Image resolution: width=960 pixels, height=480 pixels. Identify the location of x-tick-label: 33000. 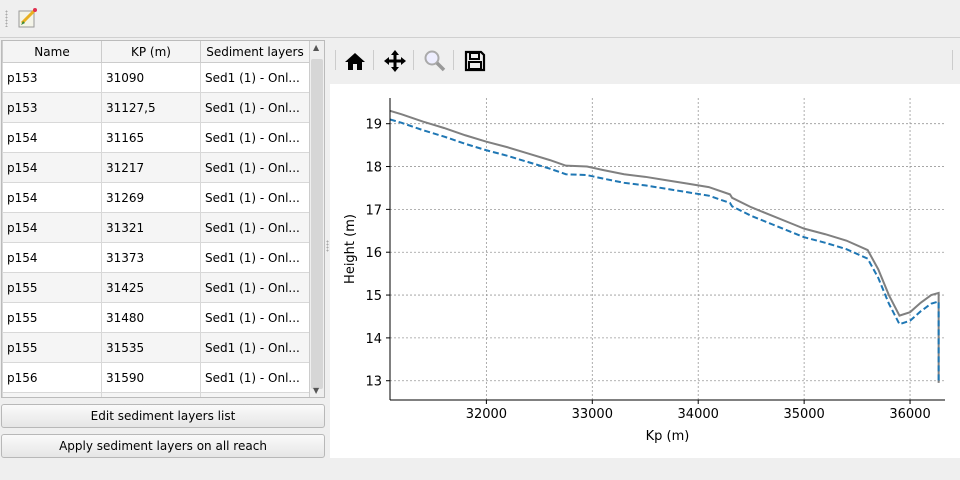
(592, 414).